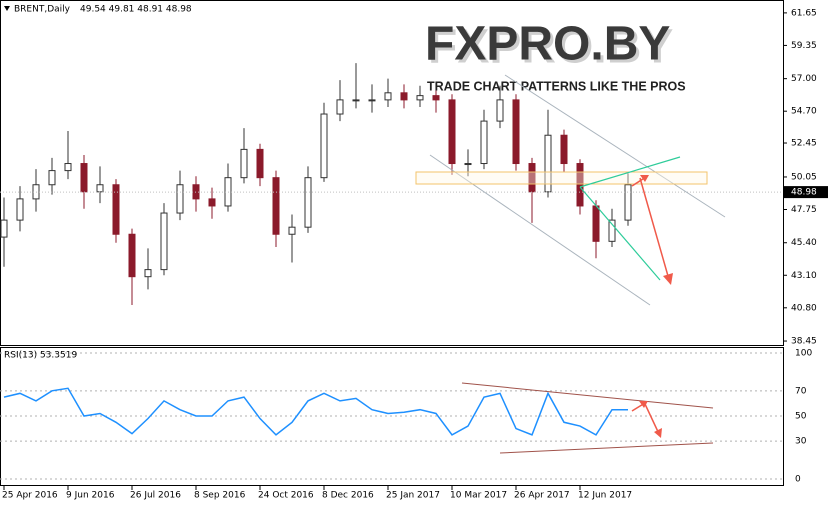 Image resolution: width=829 pixels, height=506 pixels. What do you see at coordinates (7, 8) in the screenshot?
I see `collapse-icon` at bounding box center [7, 8].